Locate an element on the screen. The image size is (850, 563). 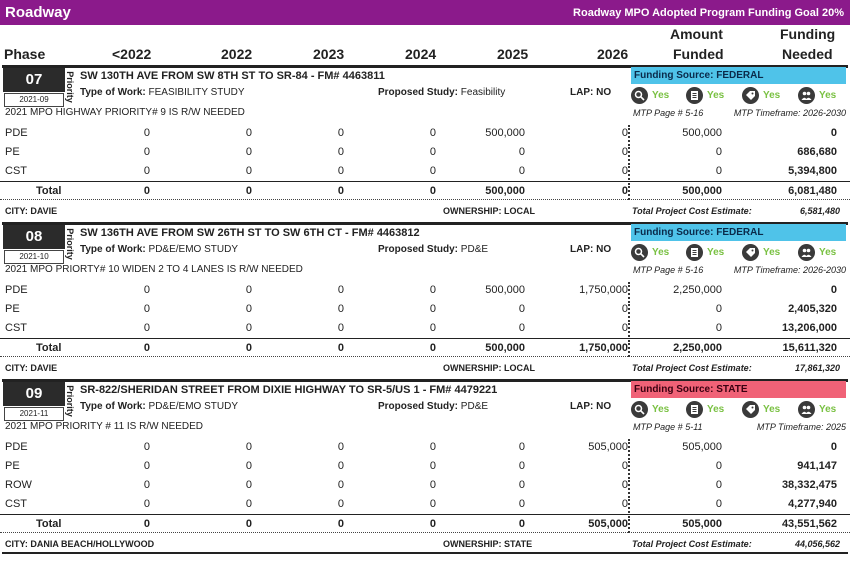
type-of-work-label: Type of Work: is located at coordinates (113, 406).